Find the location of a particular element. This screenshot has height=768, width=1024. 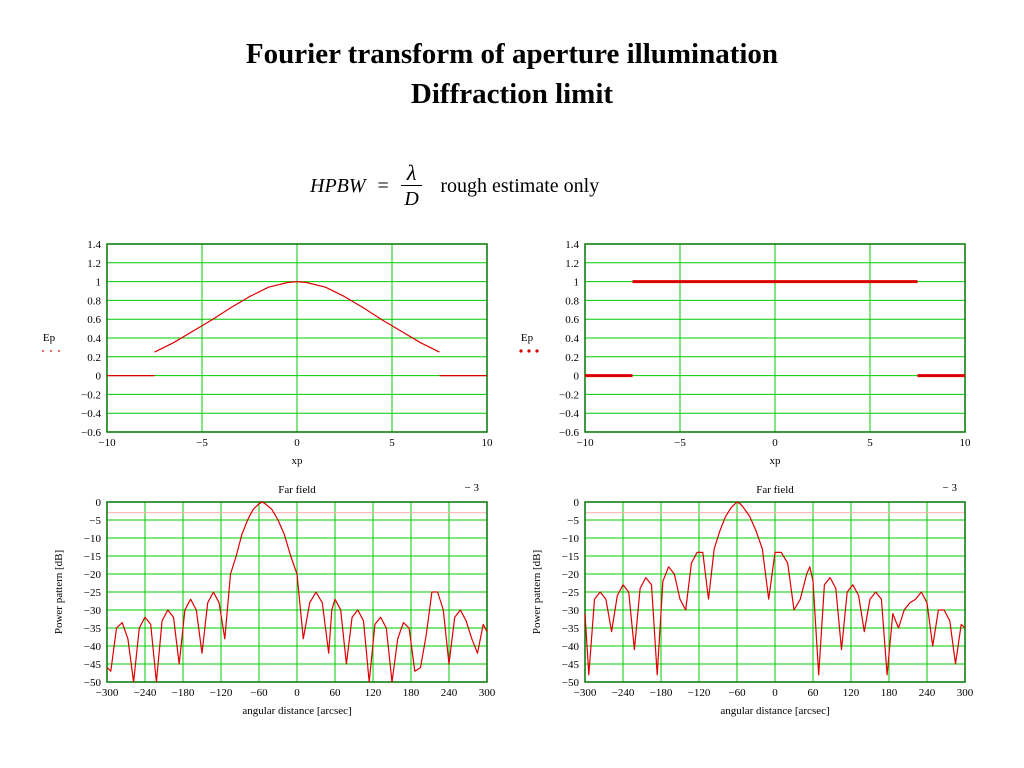

y-tick-label: 0.2 is located at coordinates (572, 358).